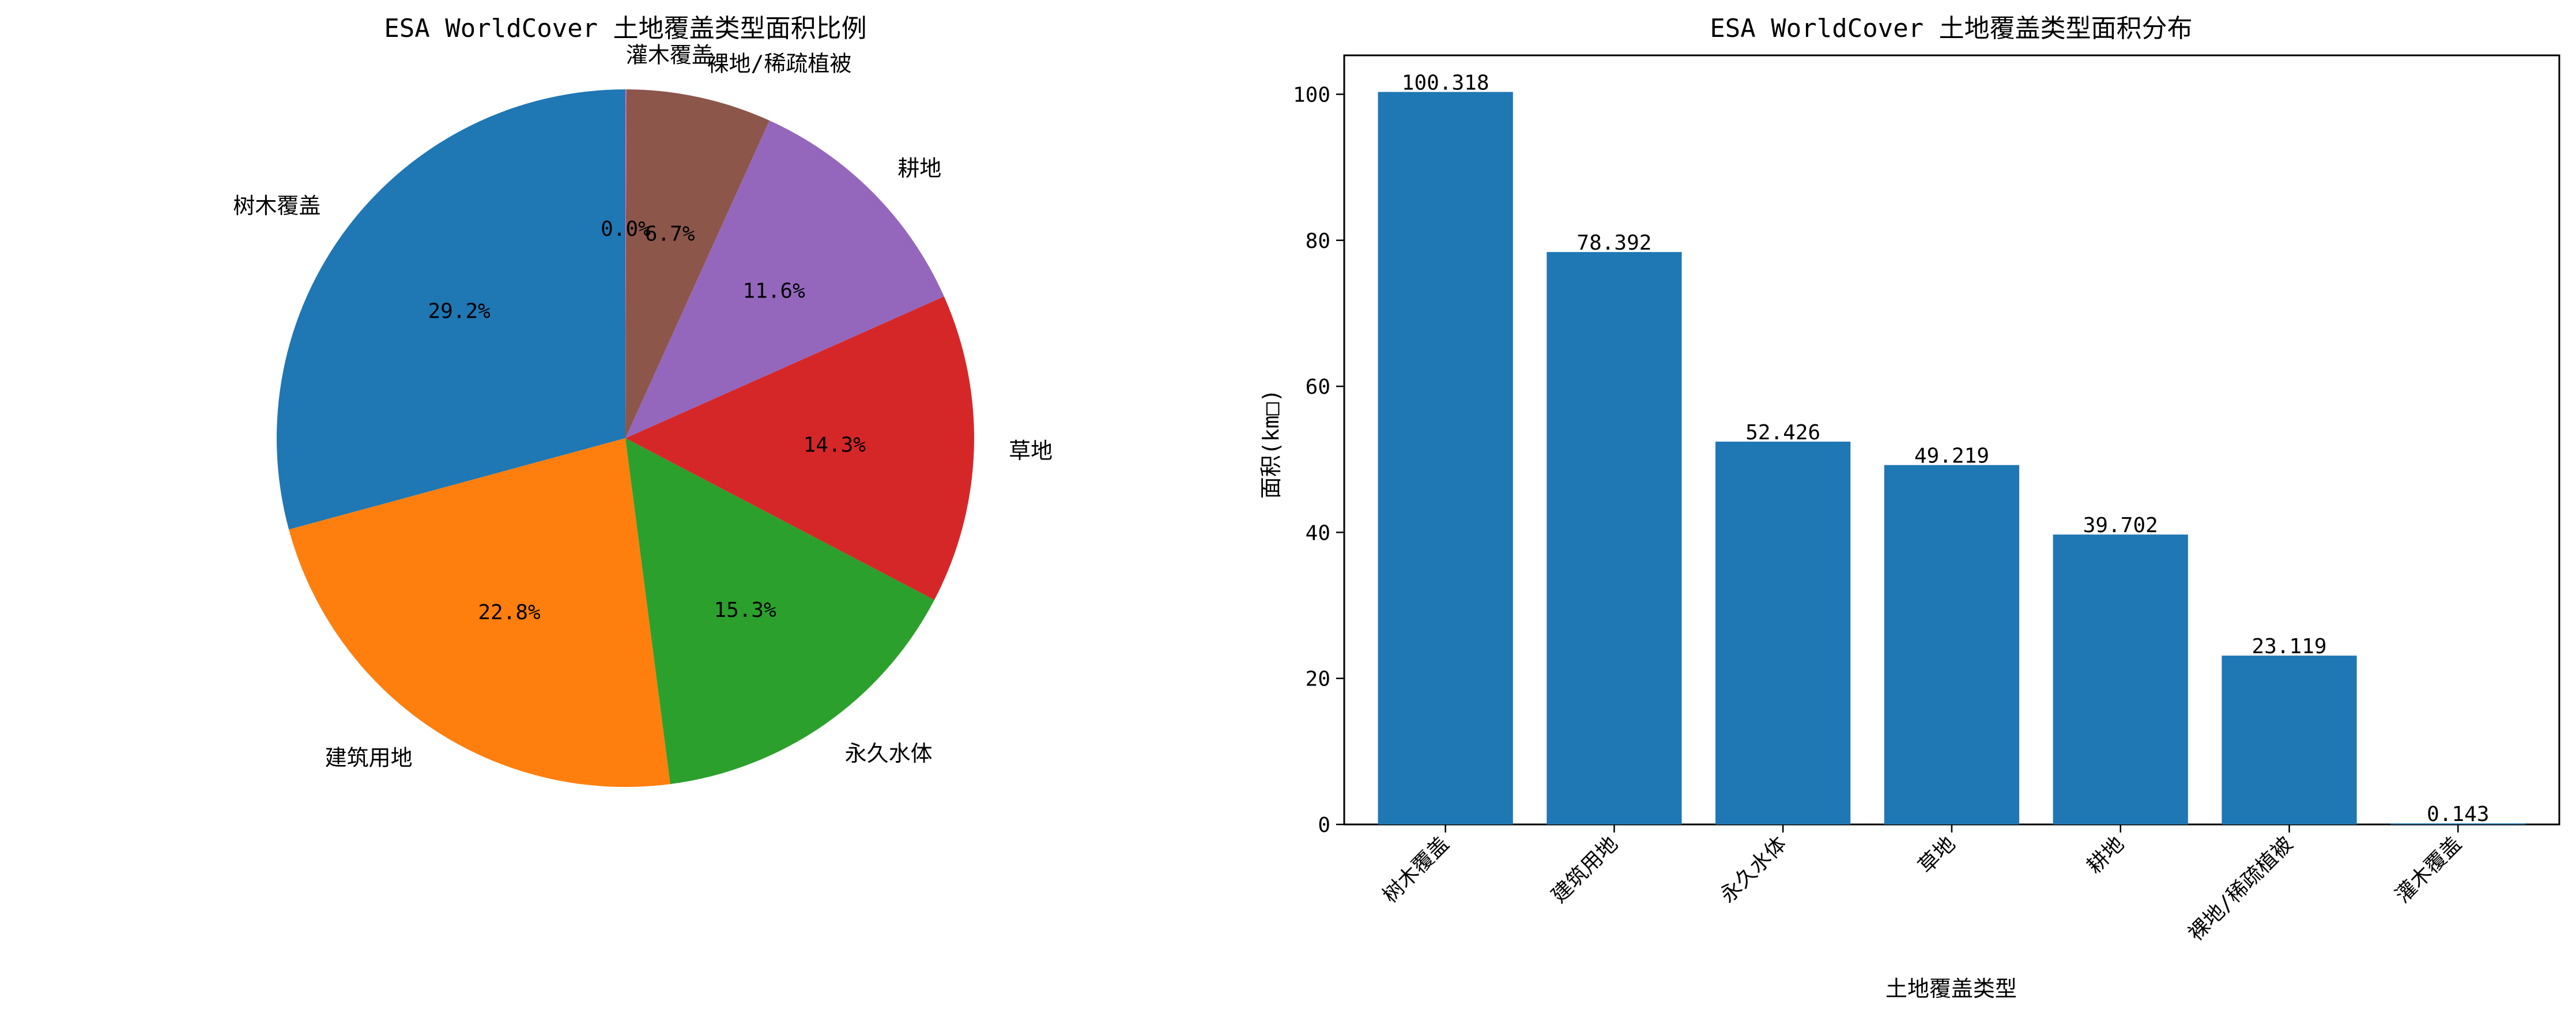 This screenshot has height=1017, width=2576. I want to click on x-tick-label-6: 灌木覆盖, so click(2428, 870).